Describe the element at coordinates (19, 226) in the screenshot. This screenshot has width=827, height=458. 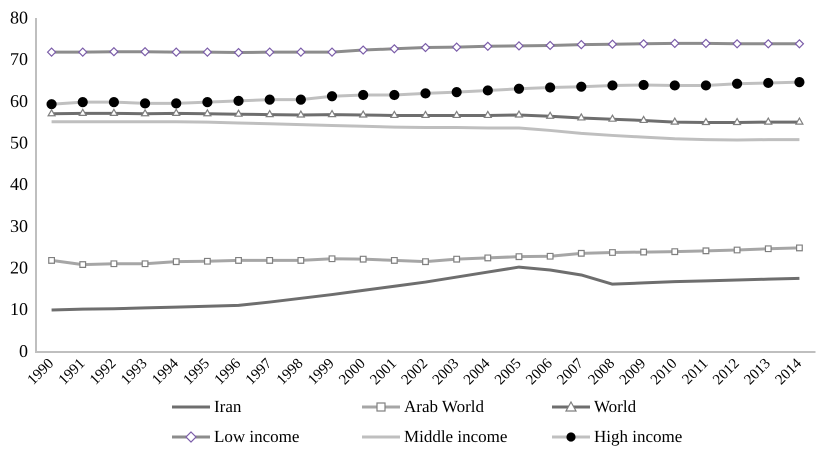
I see `y-tick-label: 30` at that location.